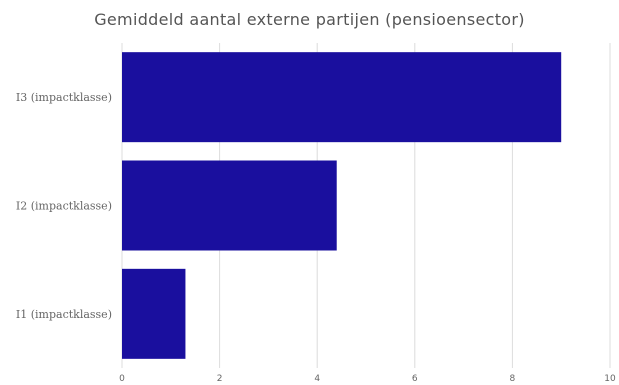  Describe the element at coordinates (367, 379) in the screenshot. I see `x-tick-labels: 0 2 4 6 8 10` at that location.